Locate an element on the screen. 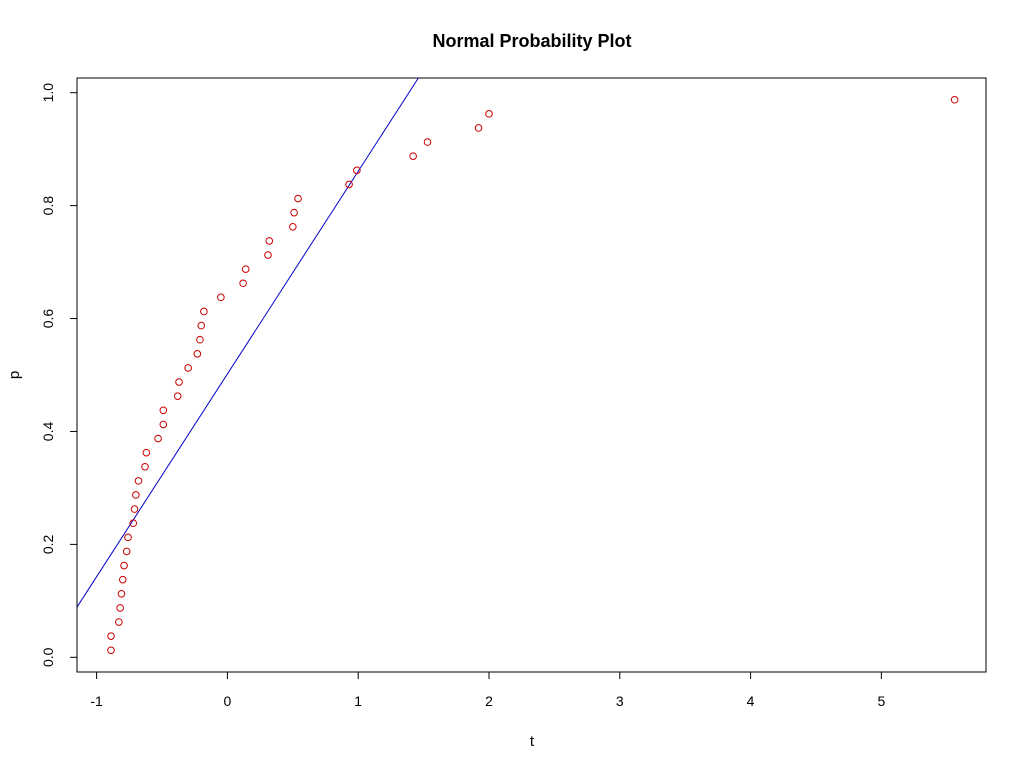  y-tick-label: 1.0 is located at coordinates (48, 93).